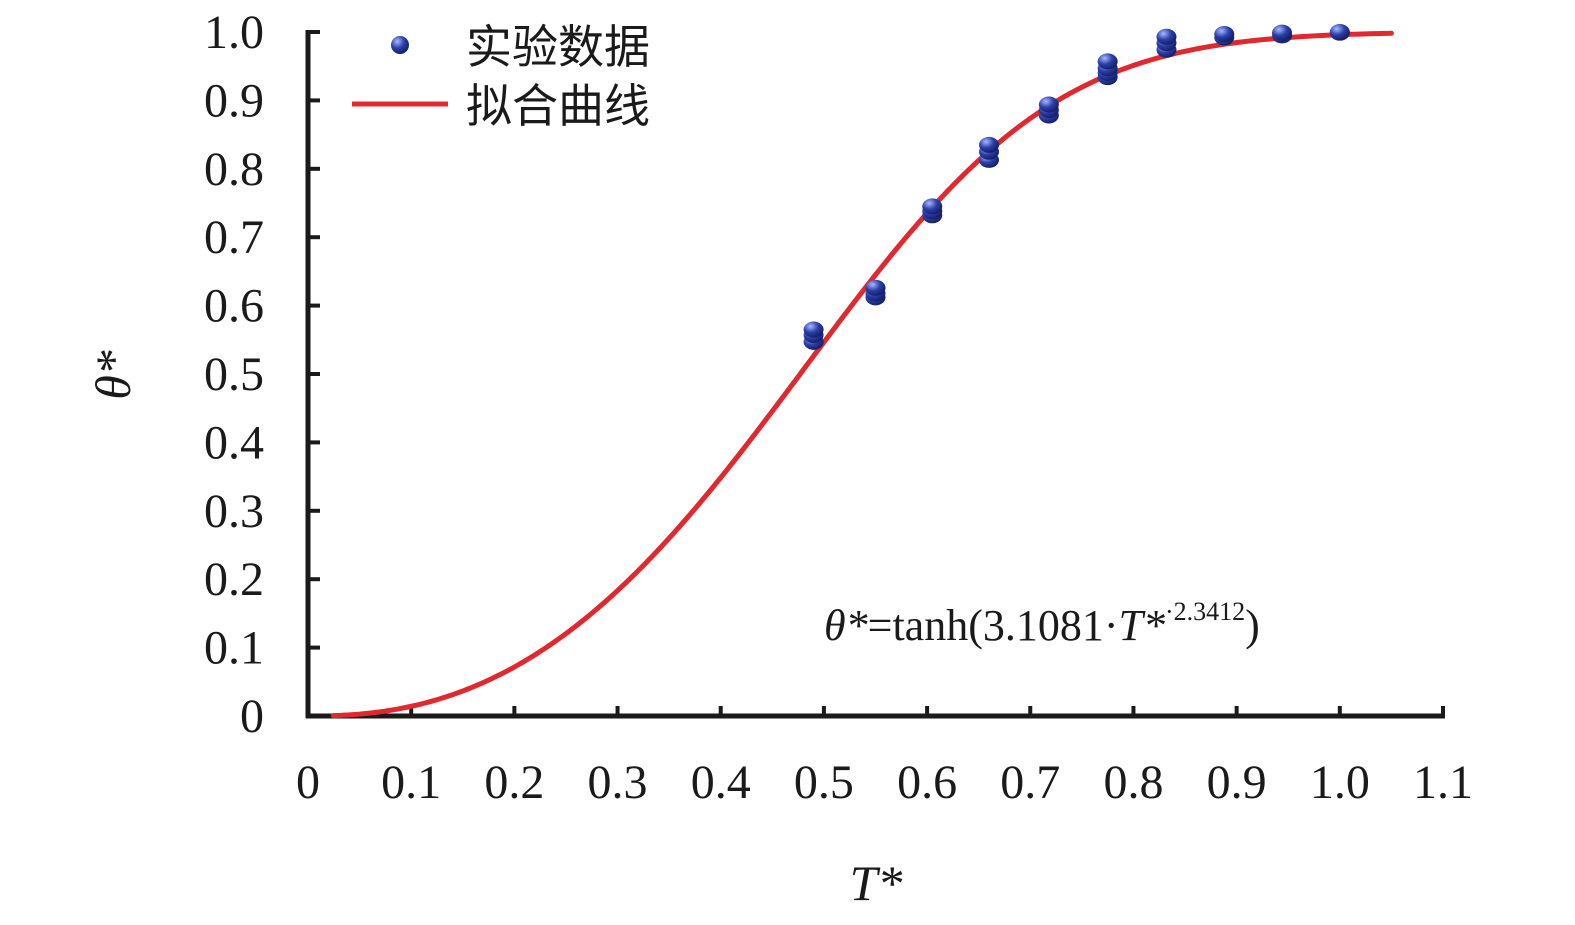  I want to click on y-ticks: 0 0.1 0.2 0.3 0.4 0.5 0.6 0.7 0.8 0.9 1.0, so click(262, 374).